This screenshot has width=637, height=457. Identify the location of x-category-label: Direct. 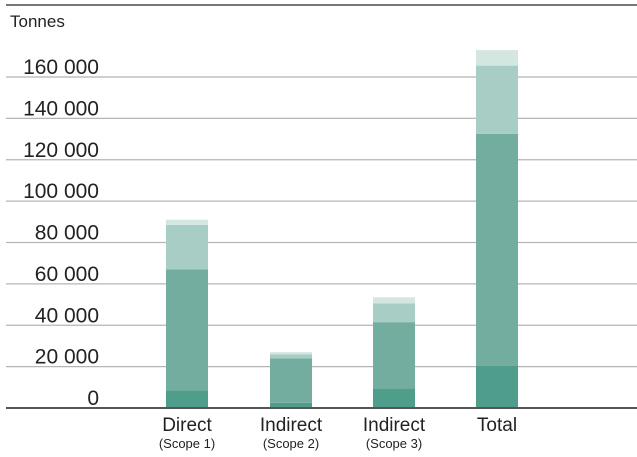
(187, 425).